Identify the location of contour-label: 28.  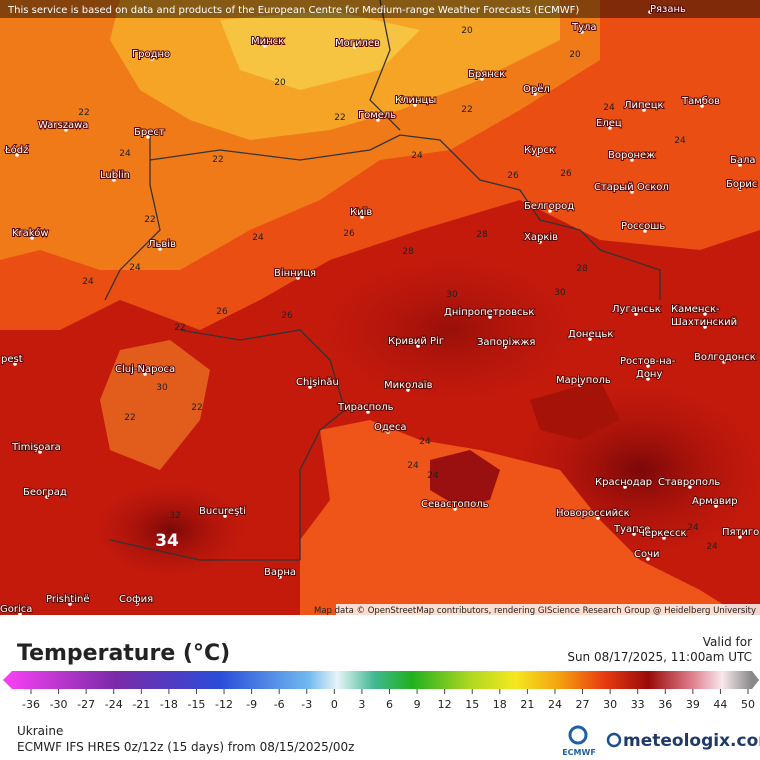
(408, 252).